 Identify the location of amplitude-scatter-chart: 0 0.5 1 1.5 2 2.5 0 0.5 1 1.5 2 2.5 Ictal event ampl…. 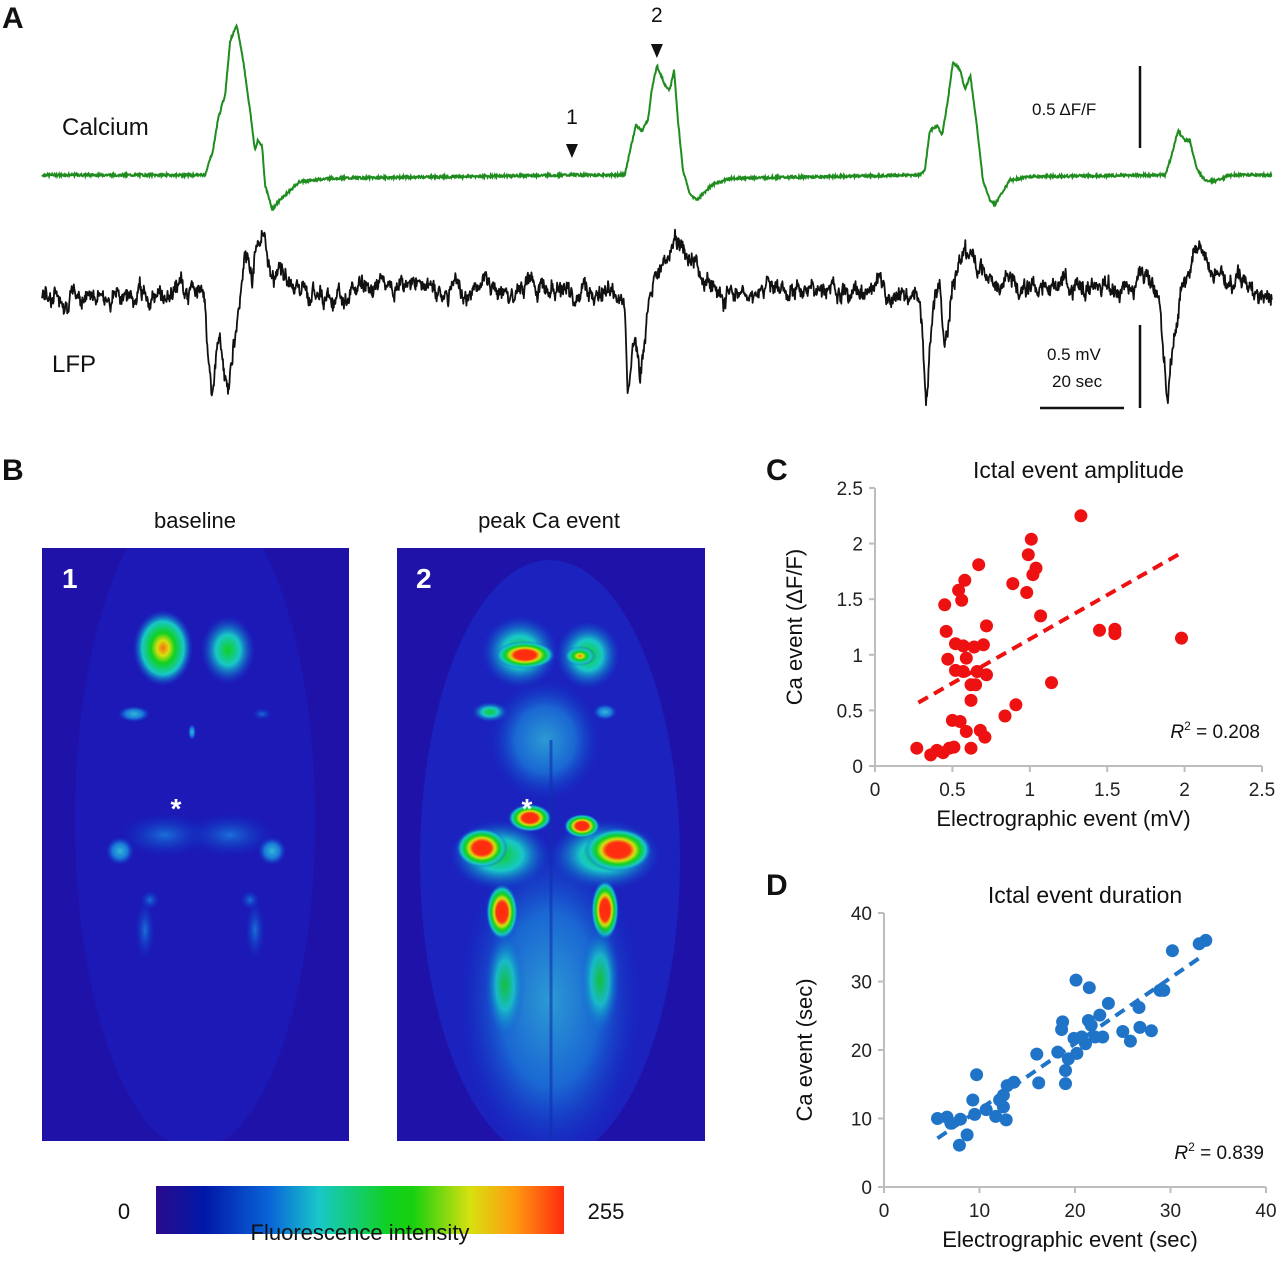
(1028, 644).